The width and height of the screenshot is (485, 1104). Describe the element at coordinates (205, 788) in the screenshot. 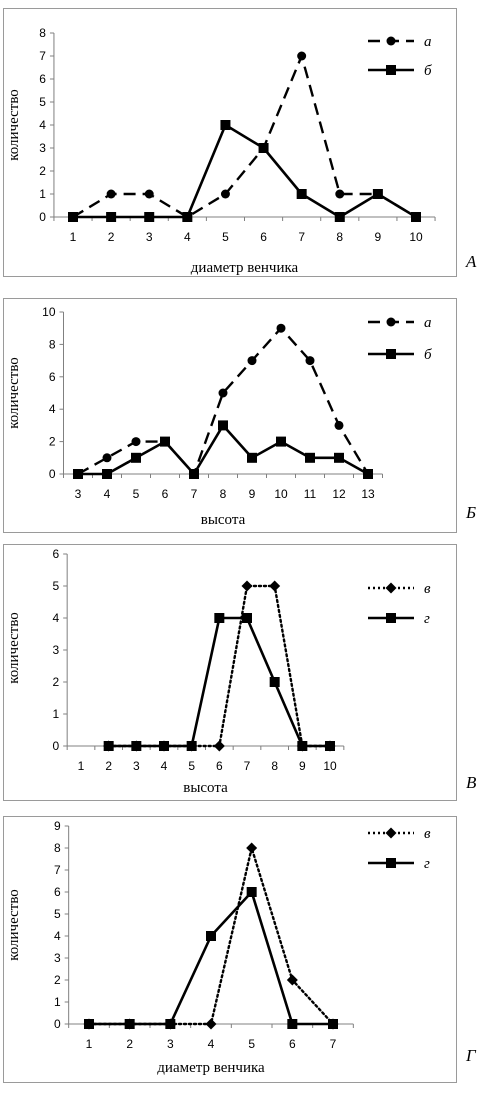

I see `x-axis-label: высота` at that location.